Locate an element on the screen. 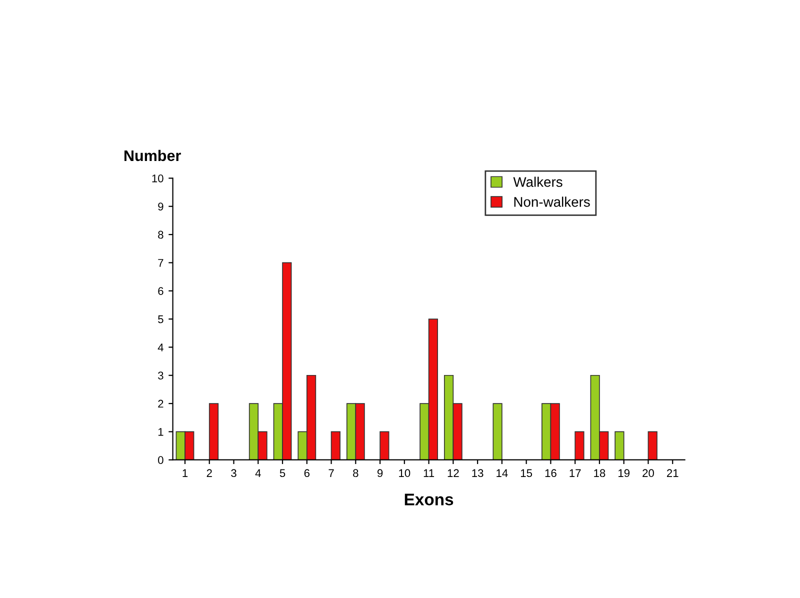  x-tick-label: 13 is located at coordinates (478, 473).